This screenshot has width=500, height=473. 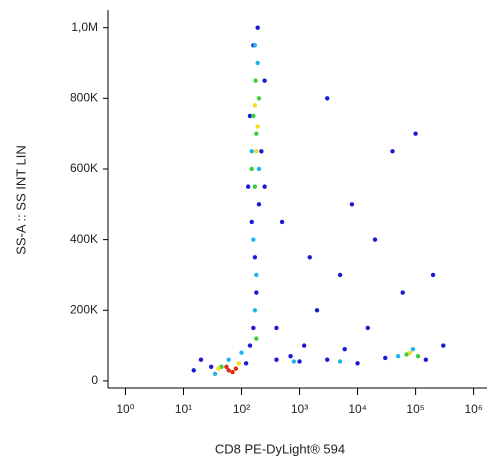 What do you see at coordinates (183, 409) in the screenshot?
I see `x-tick-label: 10¹` at bounding box center [183, 409].